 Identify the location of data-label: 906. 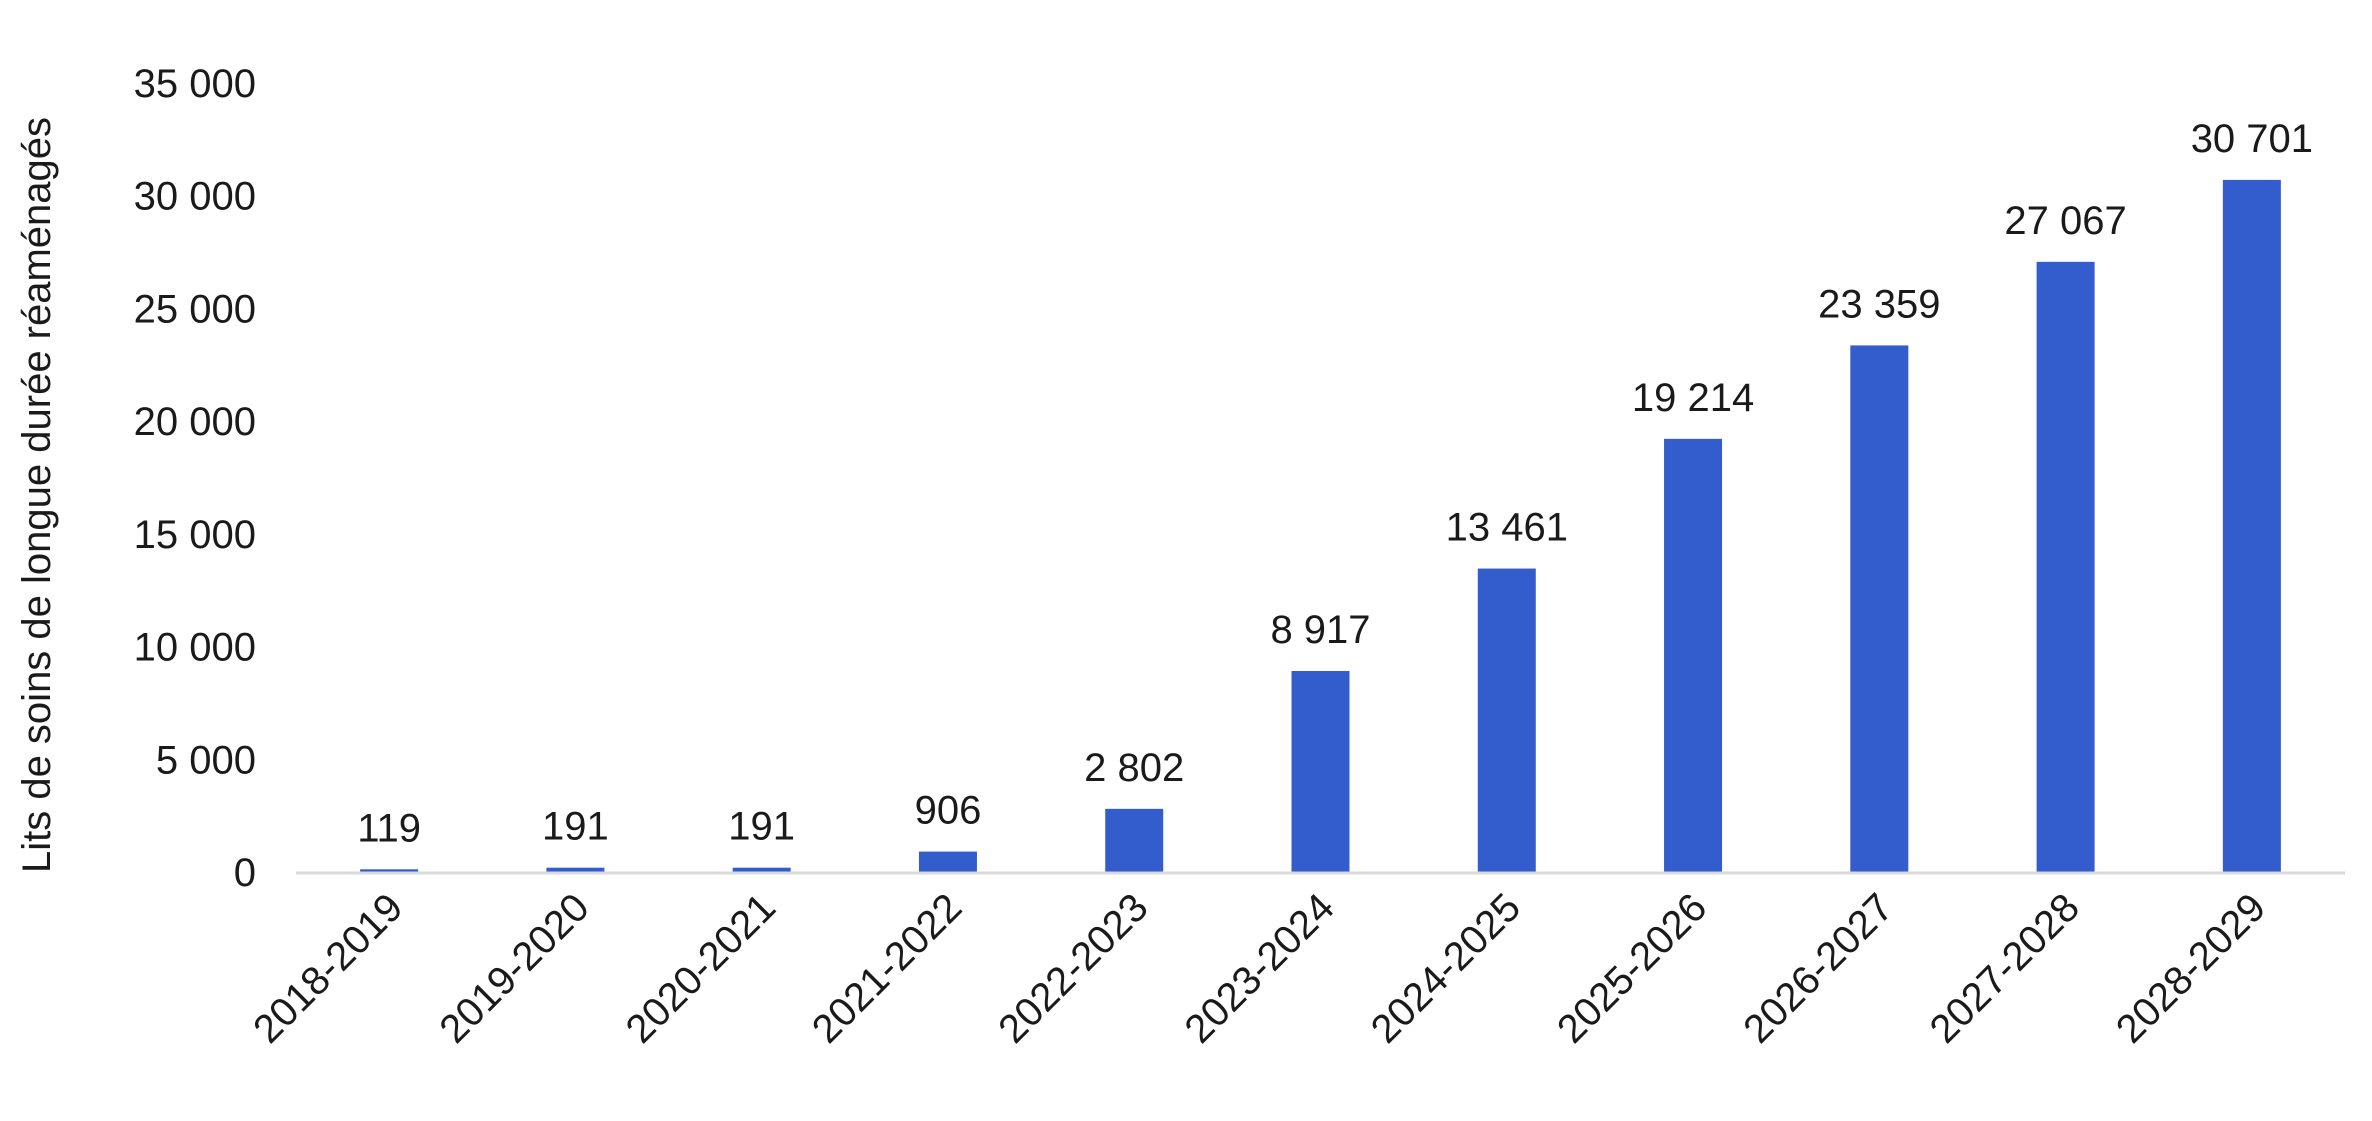
(948, 811).